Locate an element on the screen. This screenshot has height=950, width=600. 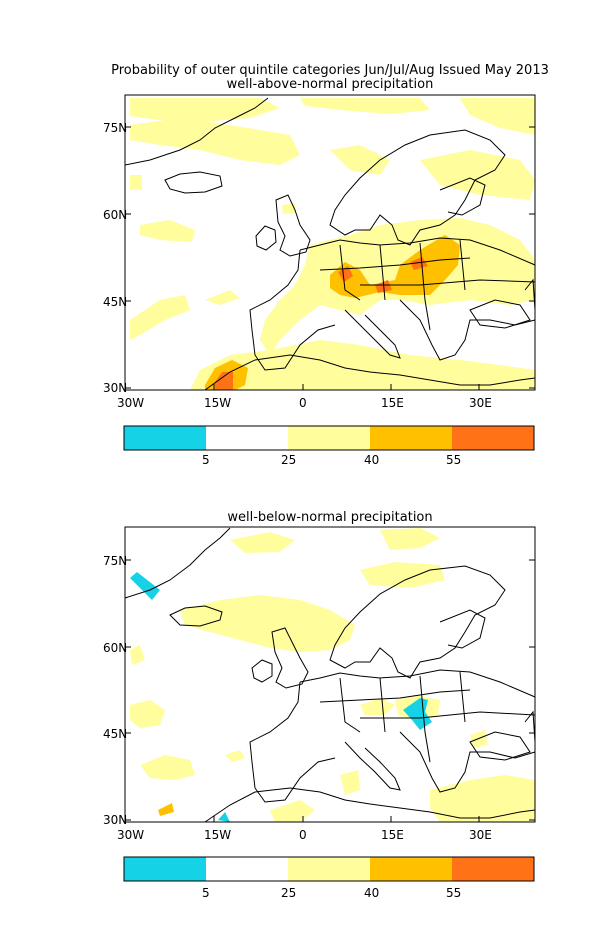
panel-1-colorbar is located at coordinates (329, 438).